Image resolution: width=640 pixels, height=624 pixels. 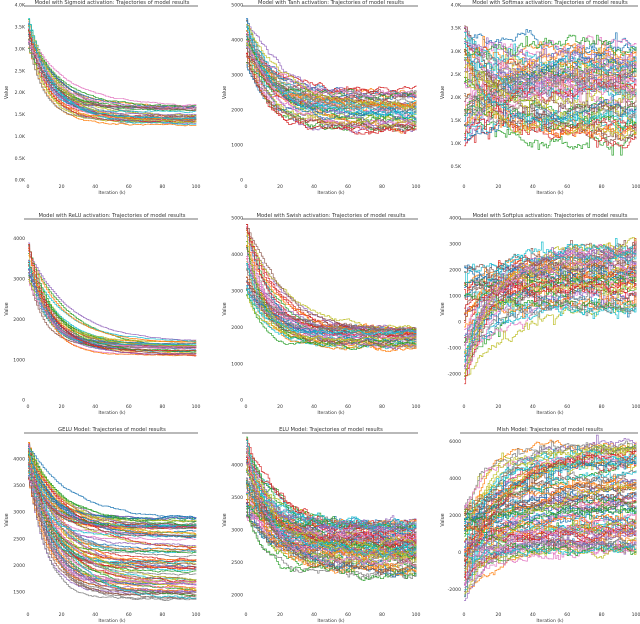 What do you see at coordinates (19, 593) in the screenshot?
I see `y-tick-label: 1500` at bounding box center [19, 593].